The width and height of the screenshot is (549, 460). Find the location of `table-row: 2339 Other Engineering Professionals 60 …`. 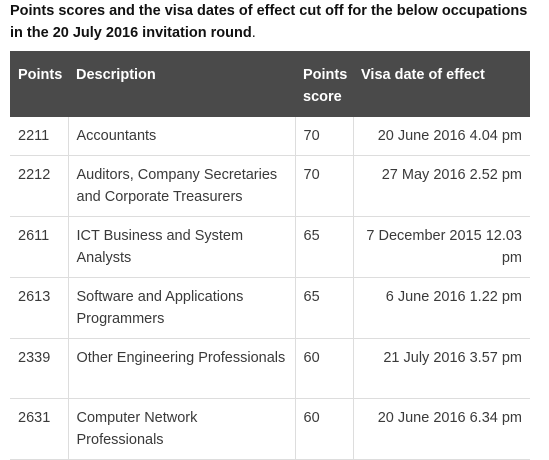

table-row: 2339 Other Engineering Professionals 60 … is located at coordinates (270, 368).